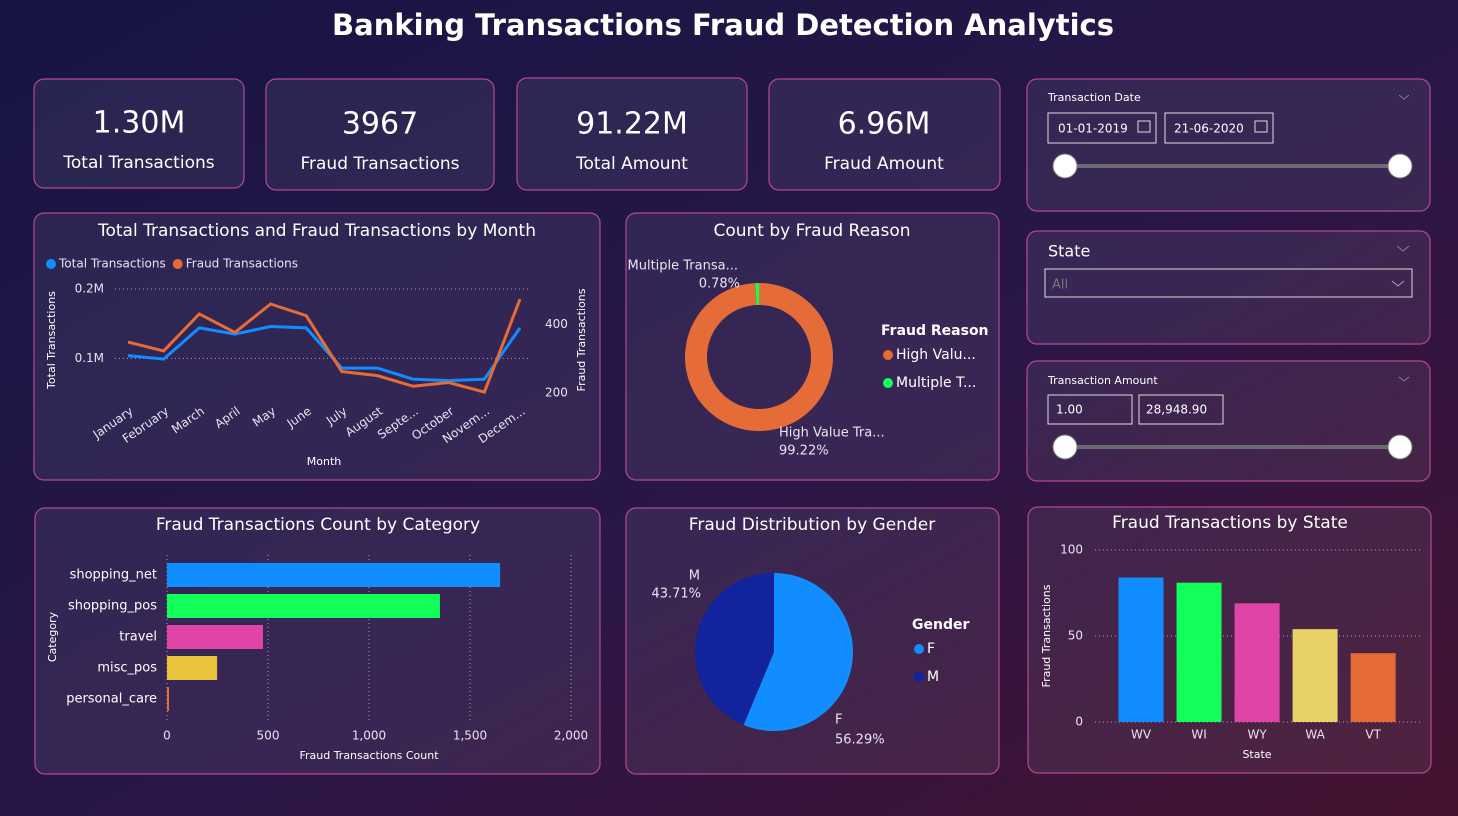 The image size is (1458, 816). I want to click on kpi-label: Total Transactions, so click(138, 163).